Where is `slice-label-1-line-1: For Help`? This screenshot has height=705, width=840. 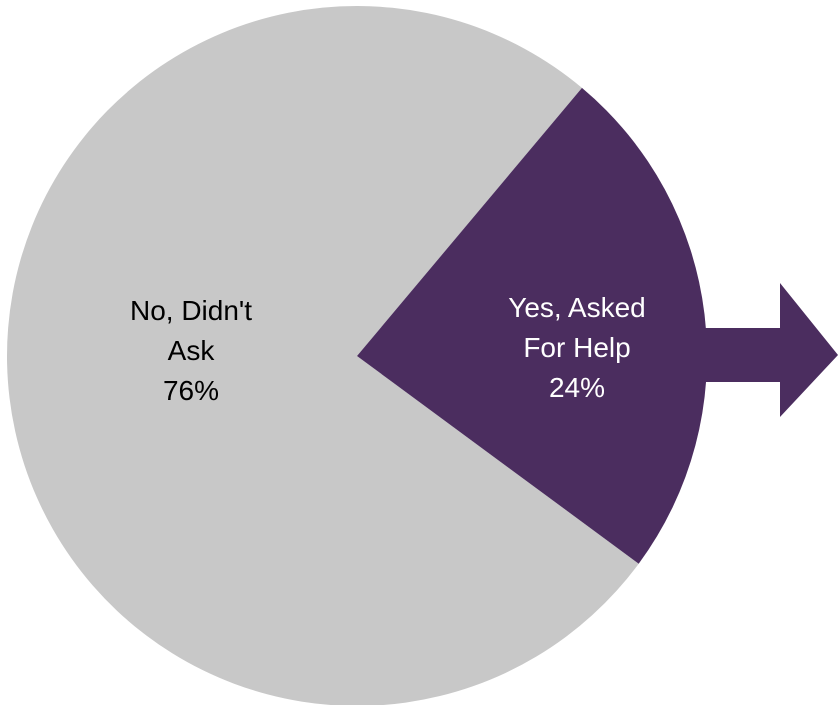 slice-label-1-line-1: For Help is located at coordinates (576, 347).